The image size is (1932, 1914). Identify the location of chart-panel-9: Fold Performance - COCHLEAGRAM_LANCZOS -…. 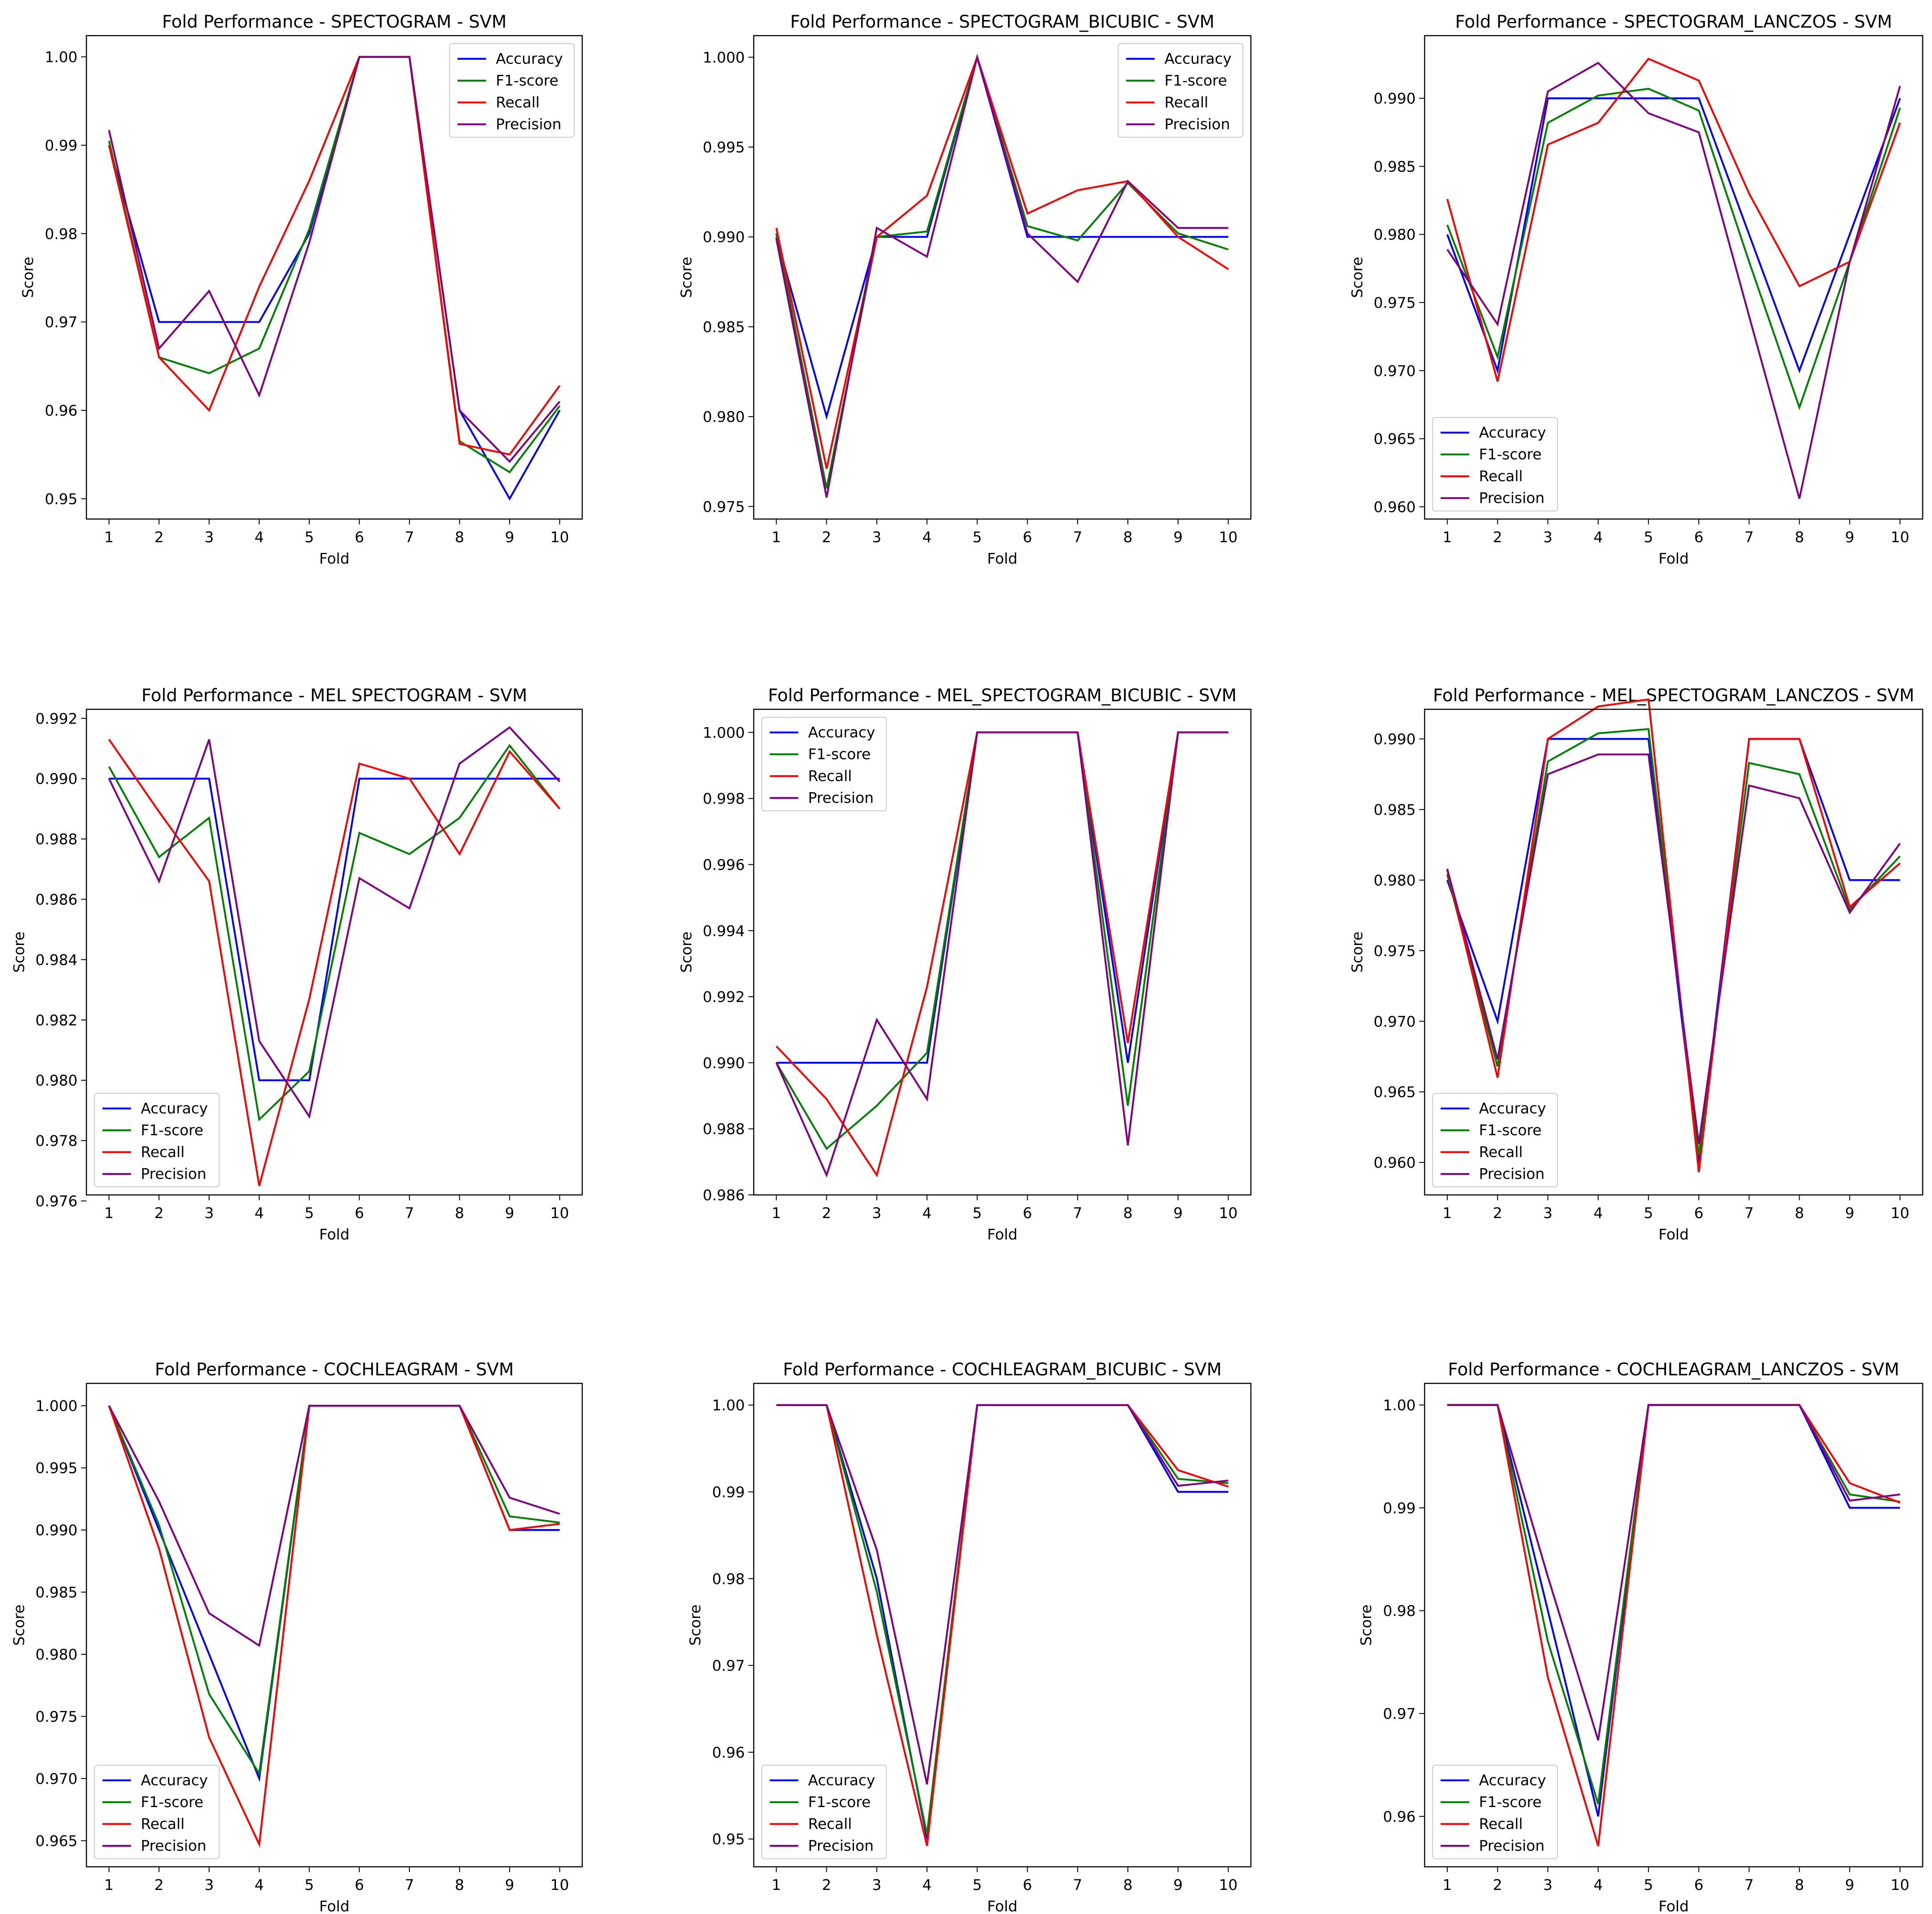
(1640, 1637).